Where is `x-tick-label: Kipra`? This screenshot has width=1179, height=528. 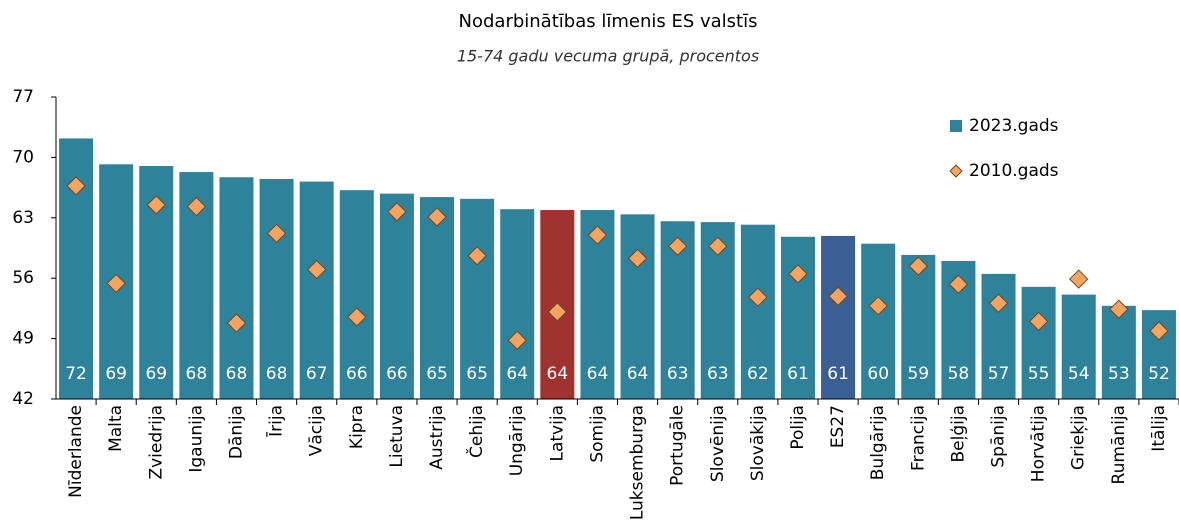 x-tick-label: Kipra is located at coordinates (357, 427).